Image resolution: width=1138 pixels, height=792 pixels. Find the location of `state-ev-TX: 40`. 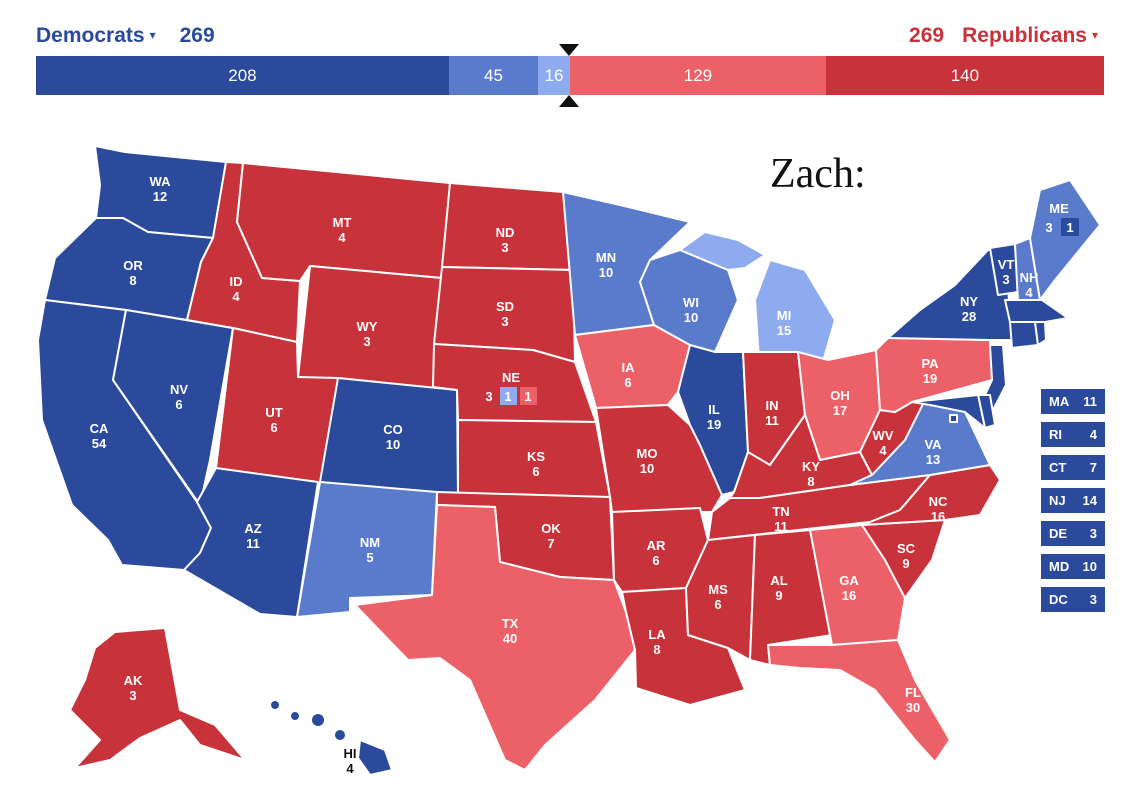

state-ev-TX: 40 is located at coordinates (510, 638).